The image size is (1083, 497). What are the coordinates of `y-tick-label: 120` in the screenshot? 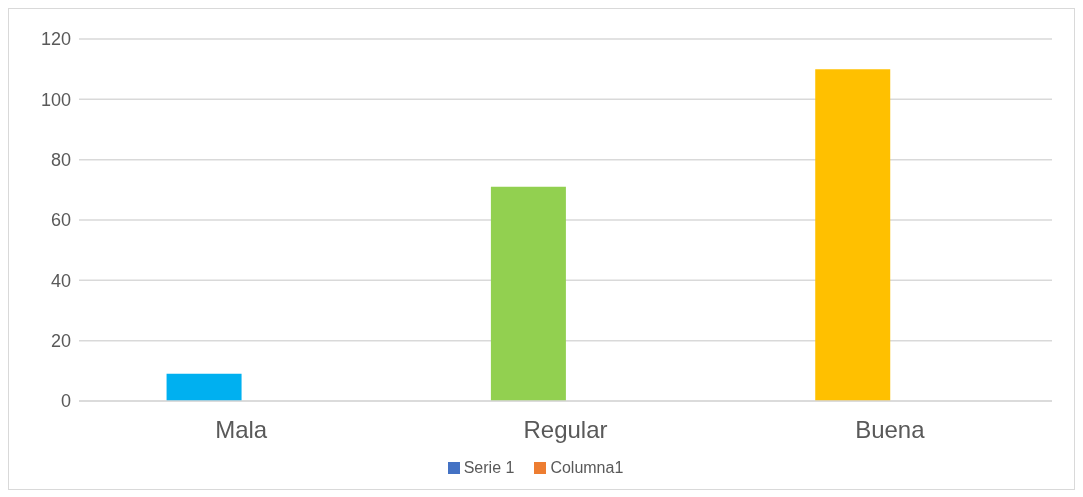 It's located at (55, 39).